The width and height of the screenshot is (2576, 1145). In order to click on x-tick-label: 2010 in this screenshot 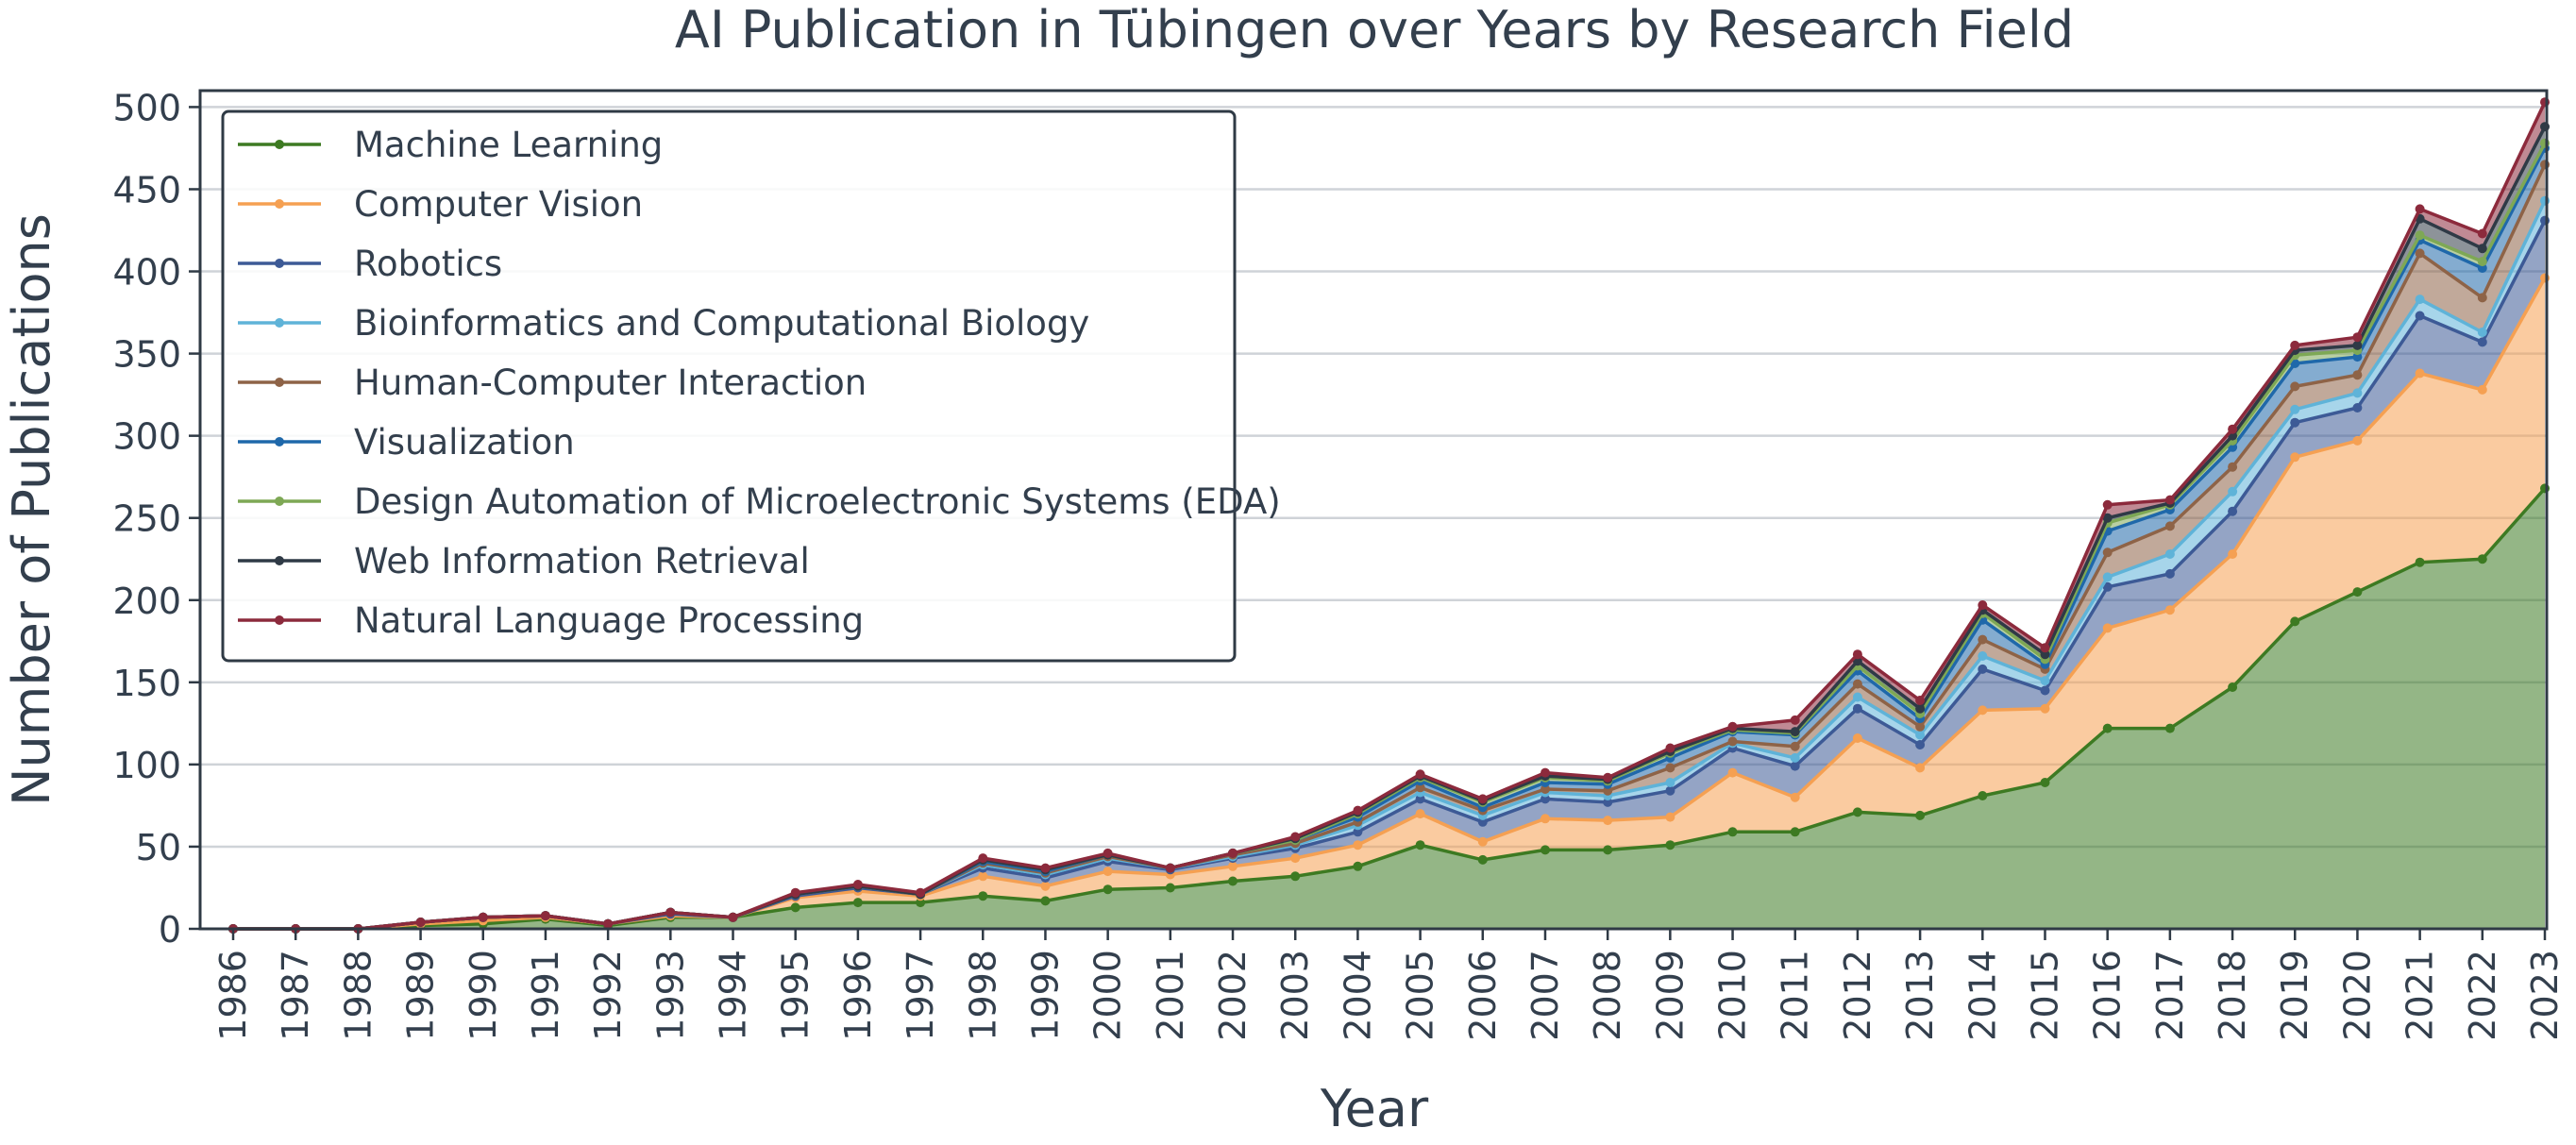, I will do `click(1733, 995)`.